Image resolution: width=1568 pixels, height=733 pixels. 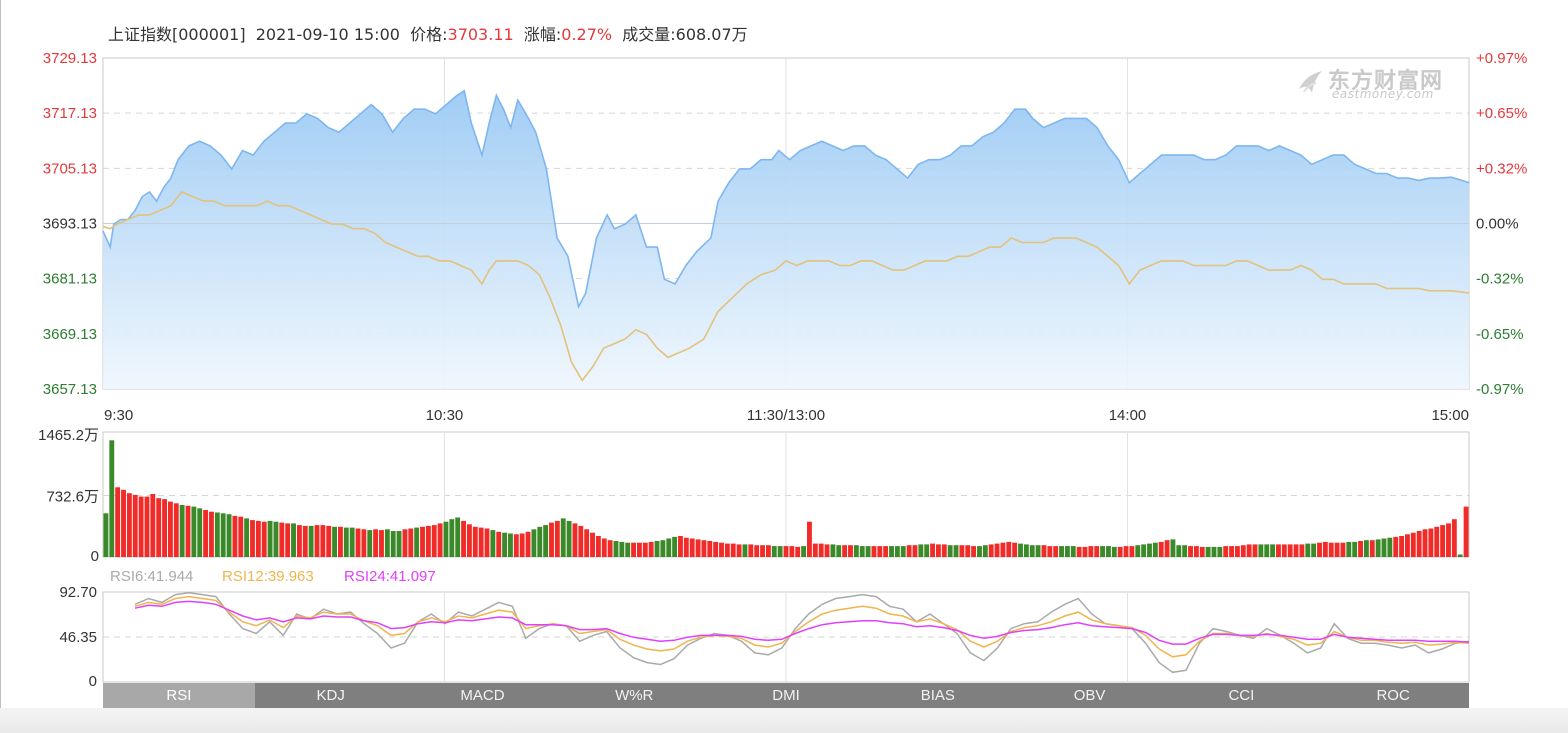 I want to click on rsi-legend-item: RSI24:41.097, so click(x=390, y=576).